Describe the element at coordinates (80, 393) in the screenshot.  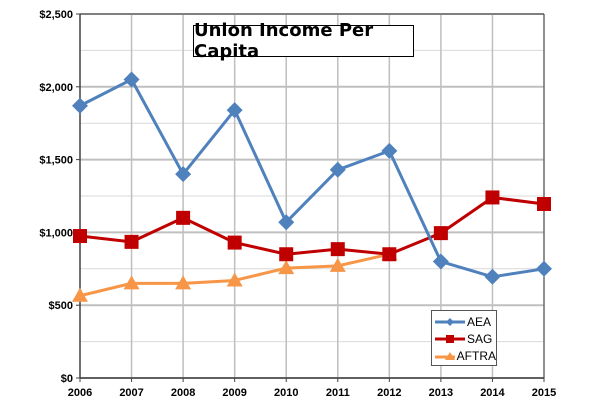
I see `x-tick-label: 2006` at that location.